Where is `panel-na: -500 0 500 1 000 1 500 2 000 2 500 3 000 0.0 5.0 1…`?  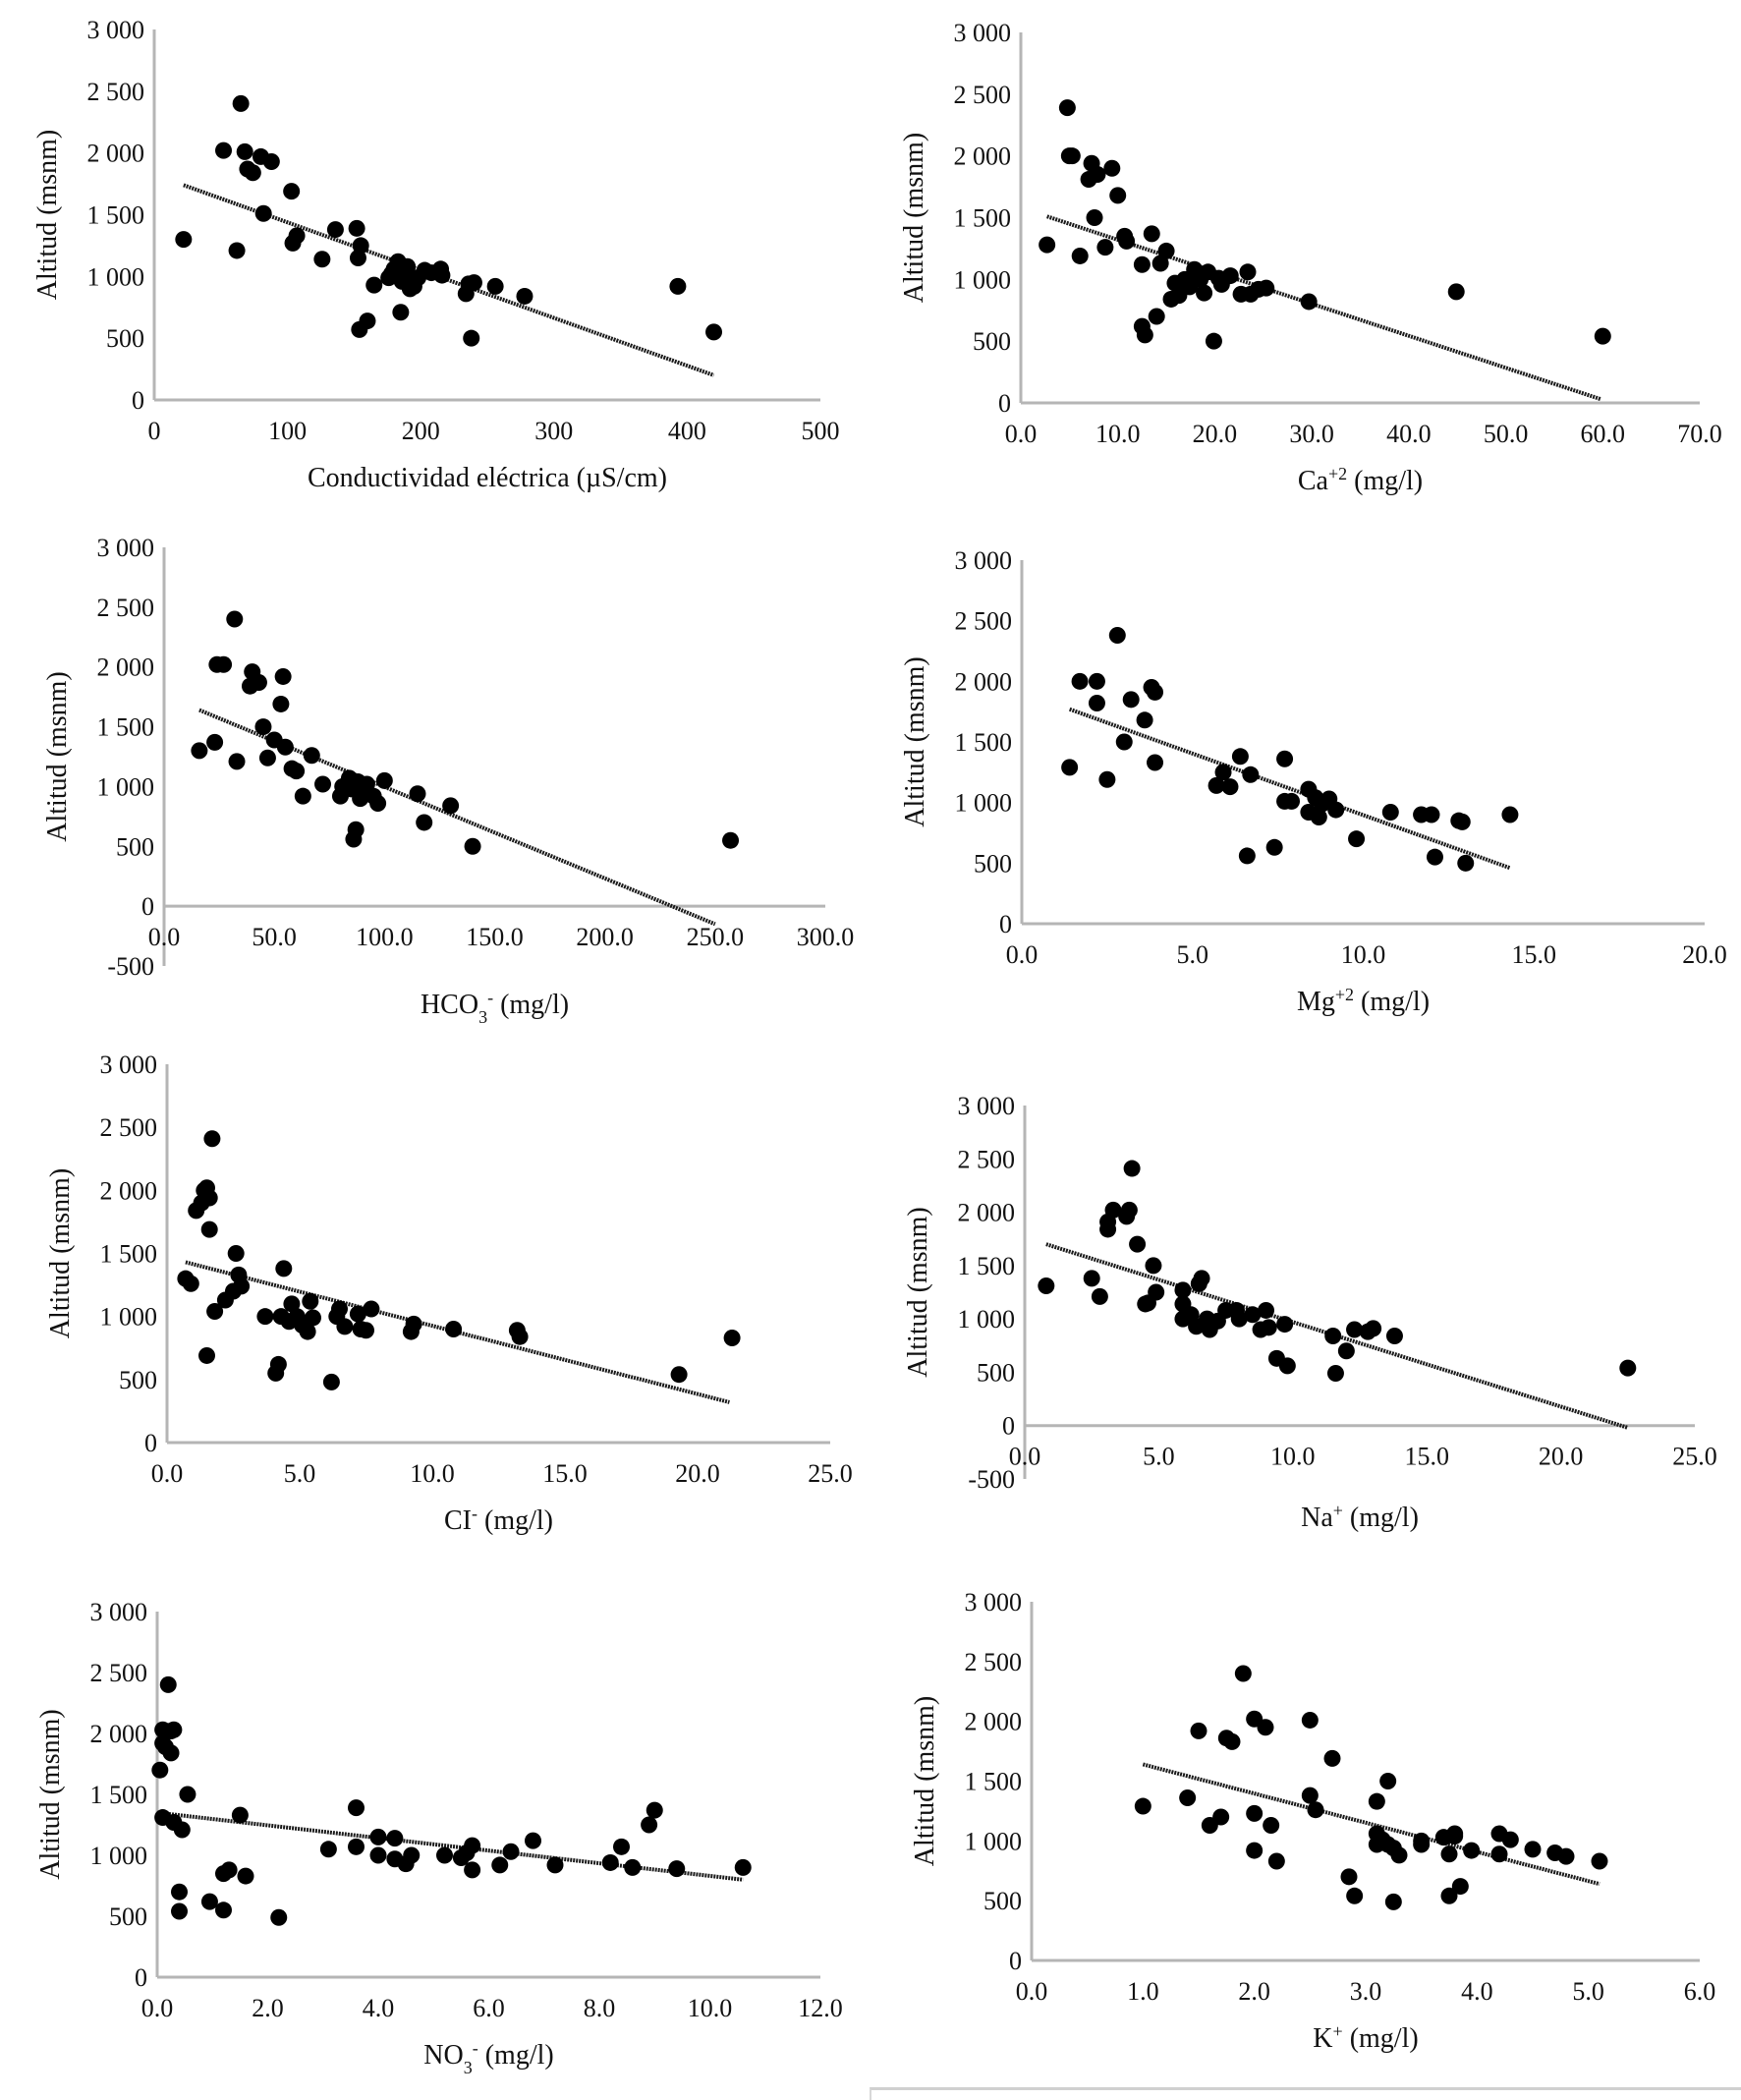 panel-na: -500 0 500 1 000 1 500 2 000 2 500 3 000 0.0 5.0 1… is located at coordinates (1310, 1312).